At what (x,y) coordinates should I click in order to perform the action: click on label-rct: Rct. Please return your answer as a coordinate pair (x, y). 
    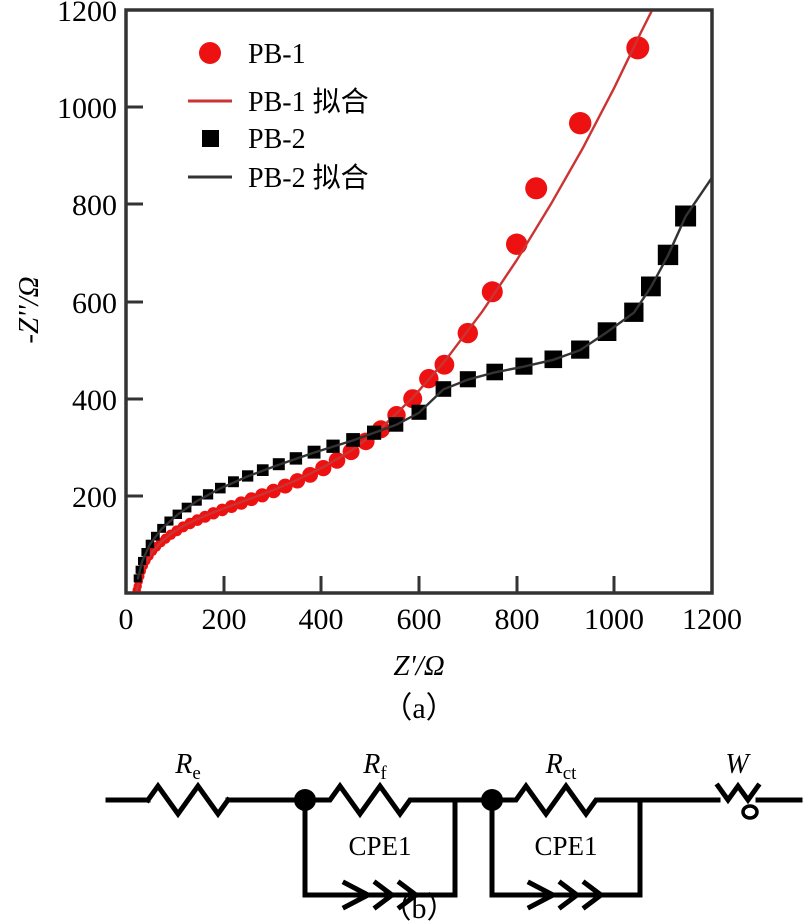
    Looking at the image, I should click on (561, 766).